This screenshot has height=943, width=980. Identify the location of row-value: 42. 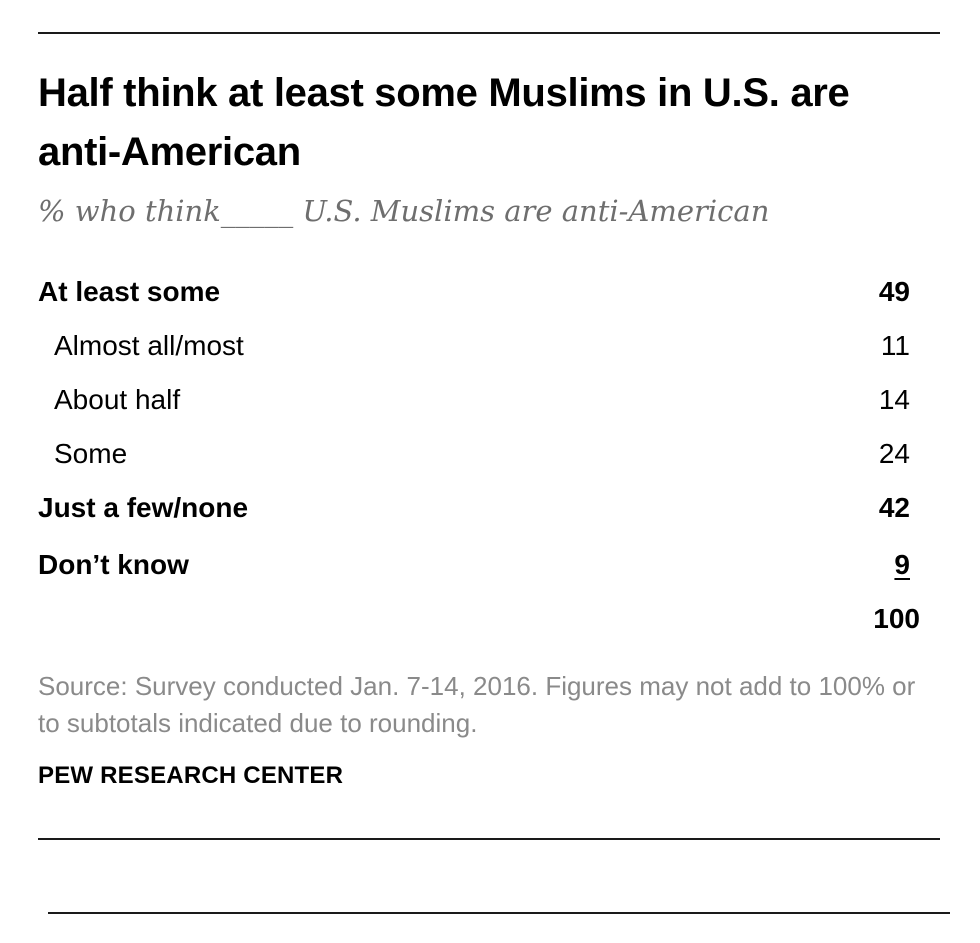
(894, 507).